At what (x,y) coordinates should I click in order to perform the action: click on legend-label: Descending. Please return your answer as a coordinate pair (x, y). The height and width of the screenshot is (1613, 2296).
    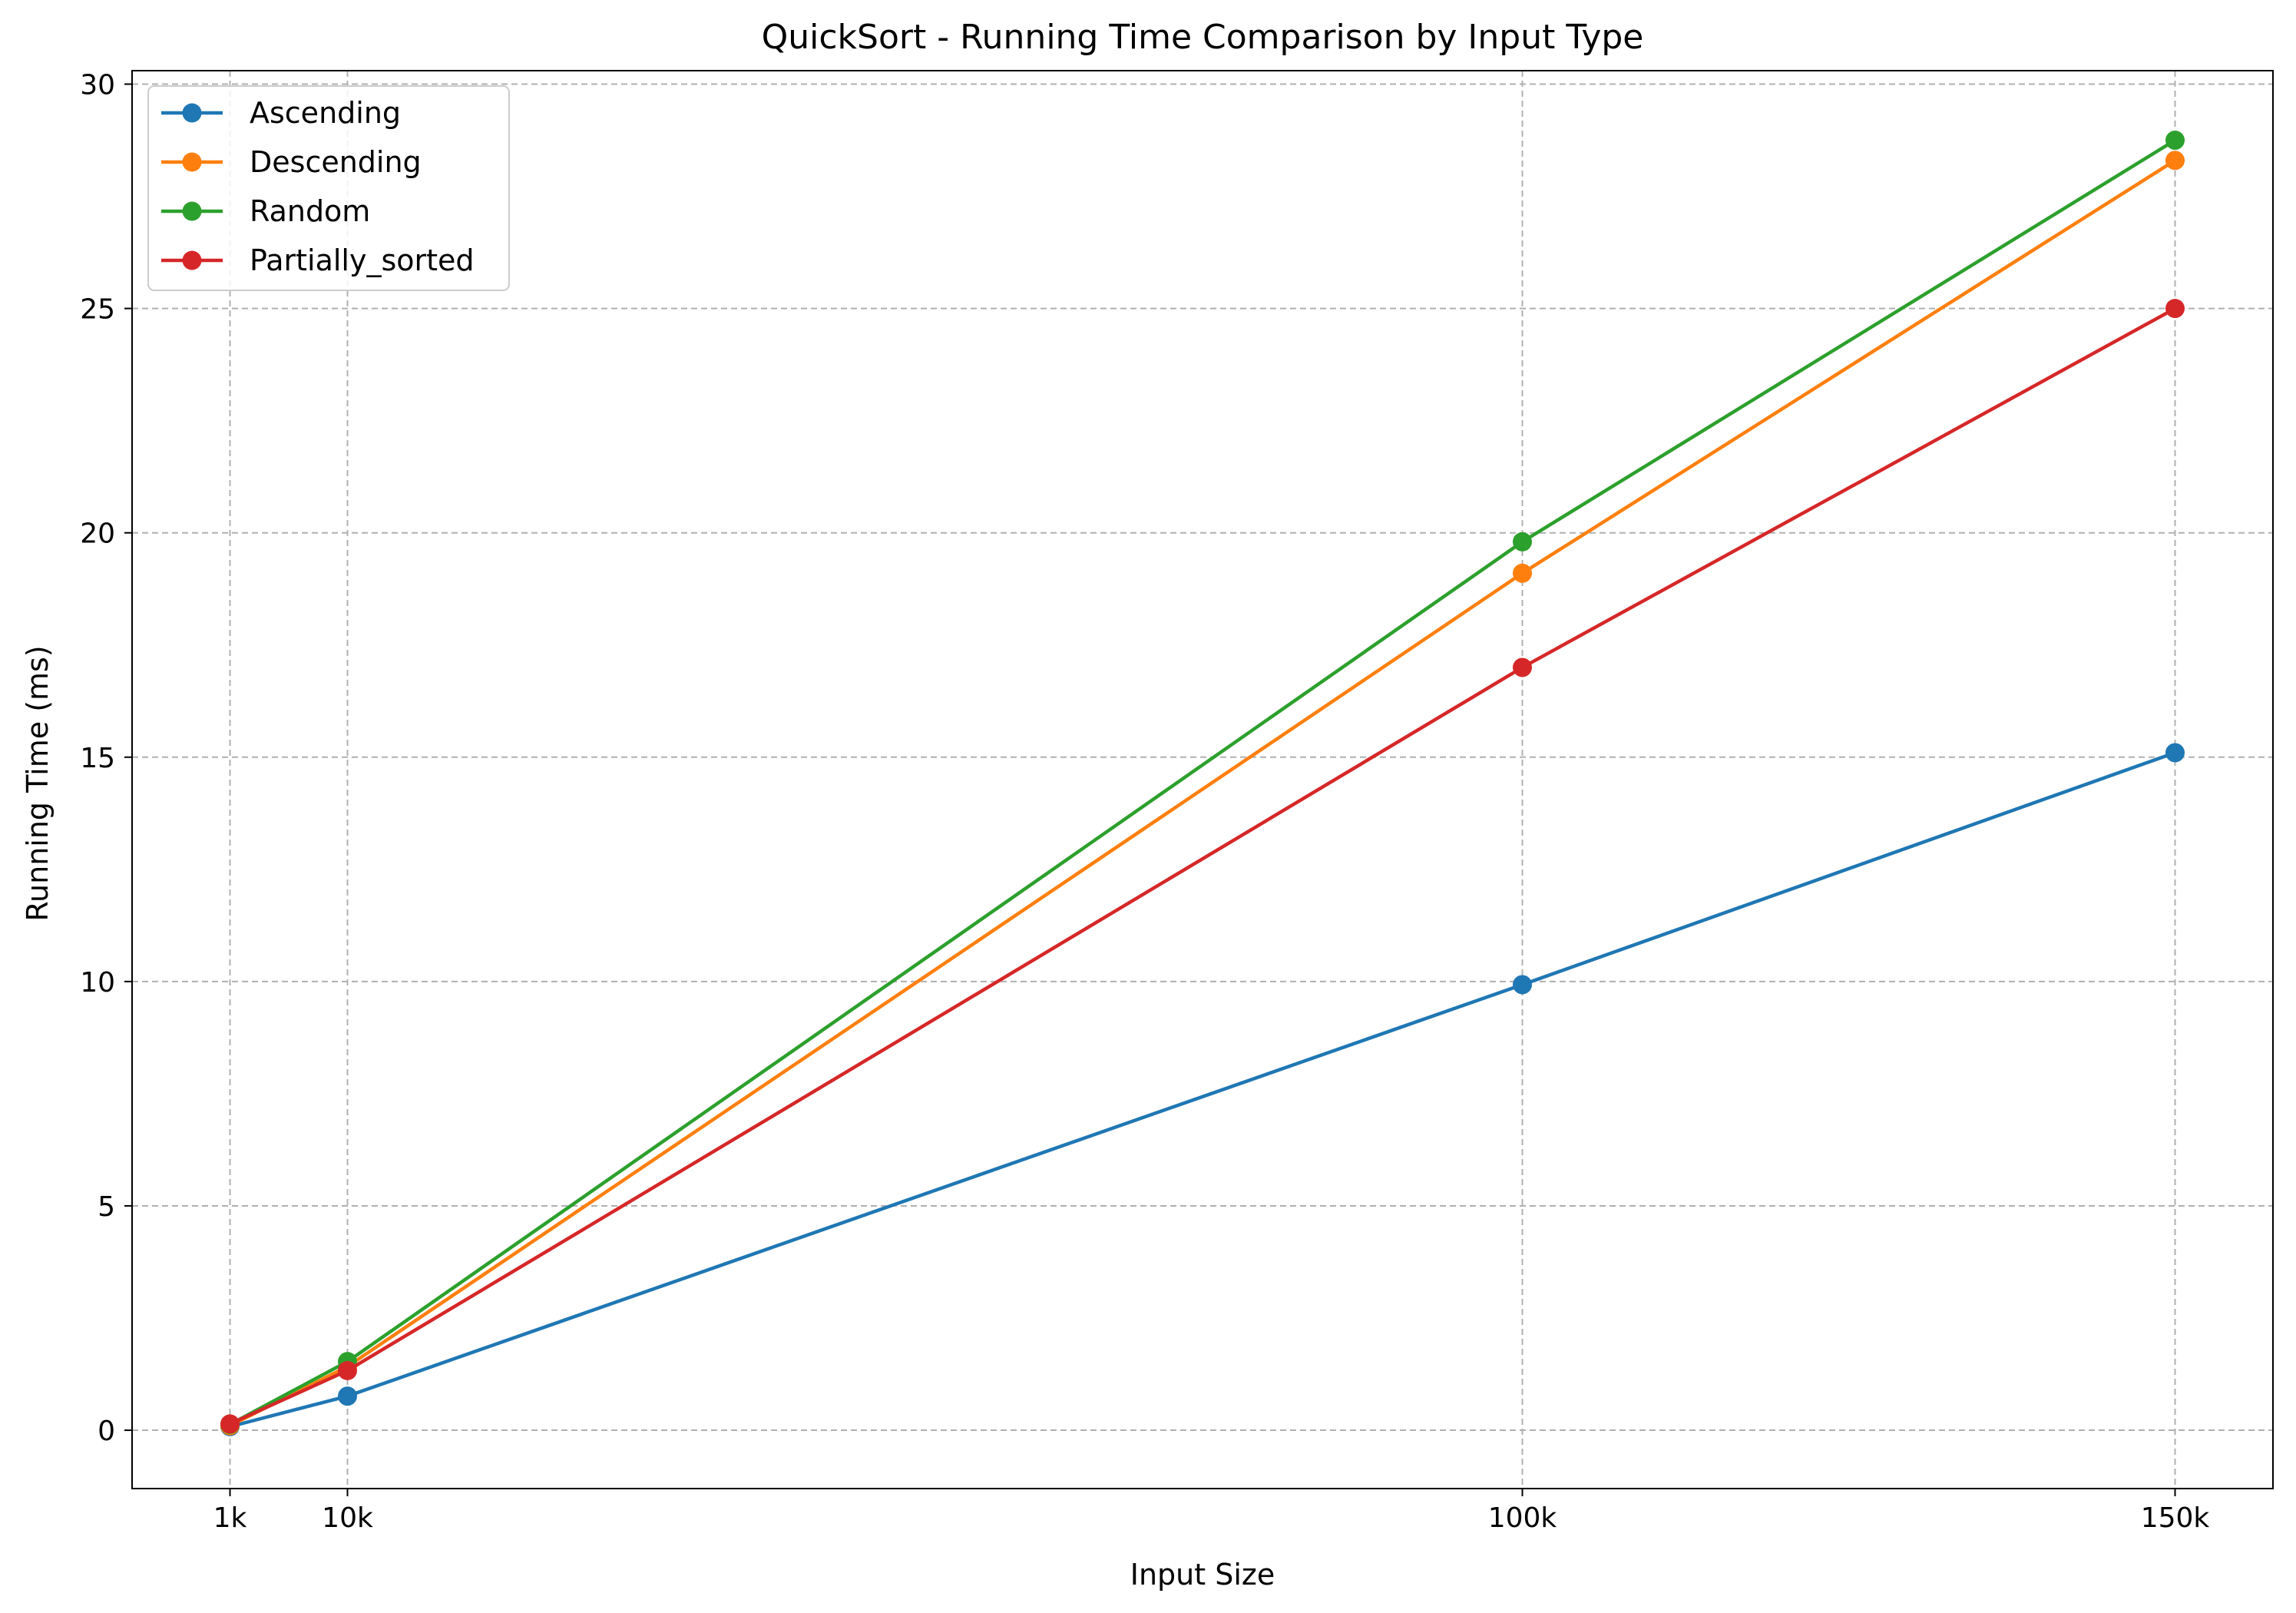
    Looking at the image, I should click on (336, 162).